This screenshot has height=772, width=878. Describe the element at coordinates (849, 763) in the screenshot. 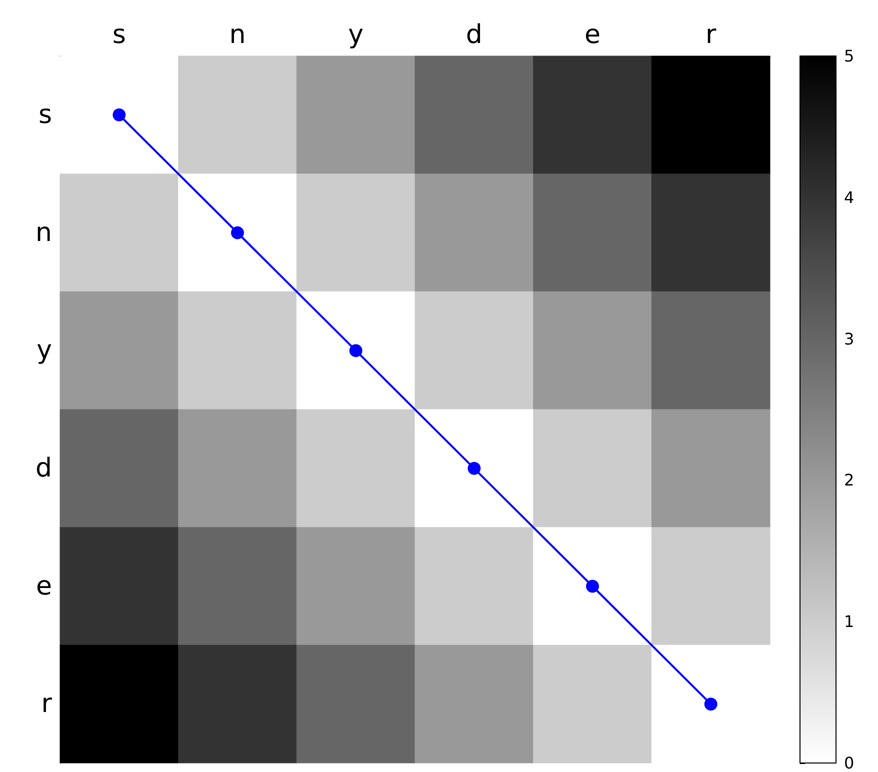

I see `color-bar-label: 0` at that location.